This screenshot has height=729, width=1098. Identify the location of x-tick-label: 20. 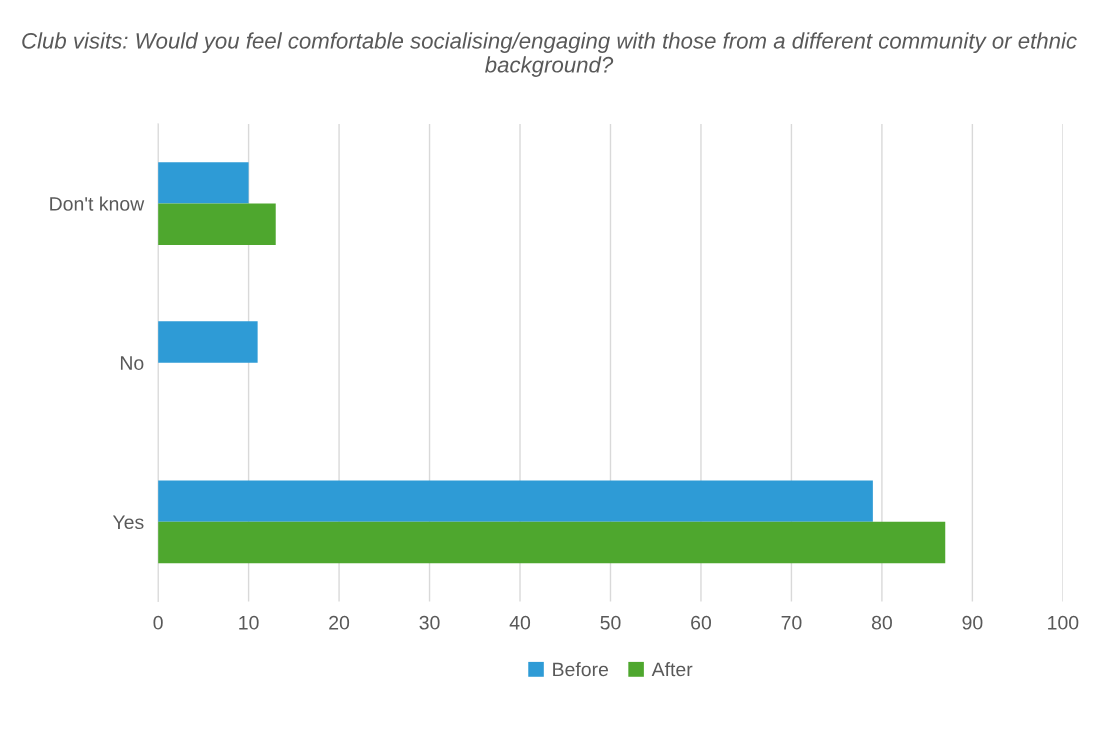
(339, 622).